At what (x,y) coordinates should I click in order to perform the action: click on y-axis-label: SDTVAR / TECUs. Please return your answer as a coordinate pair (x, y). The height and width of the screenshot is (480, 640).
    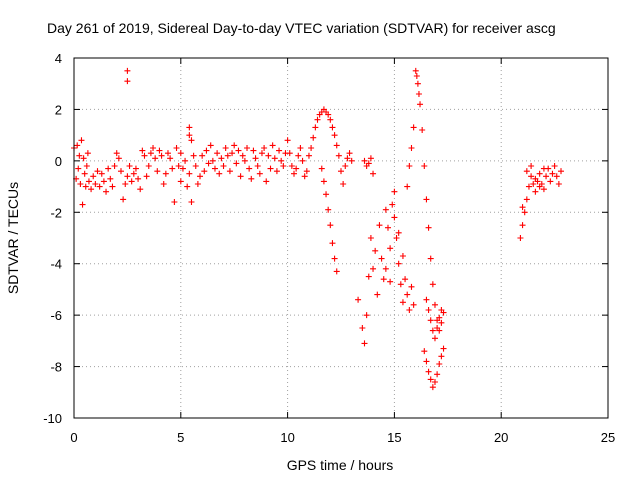
    Looking at the image, I should click on (13, 238).